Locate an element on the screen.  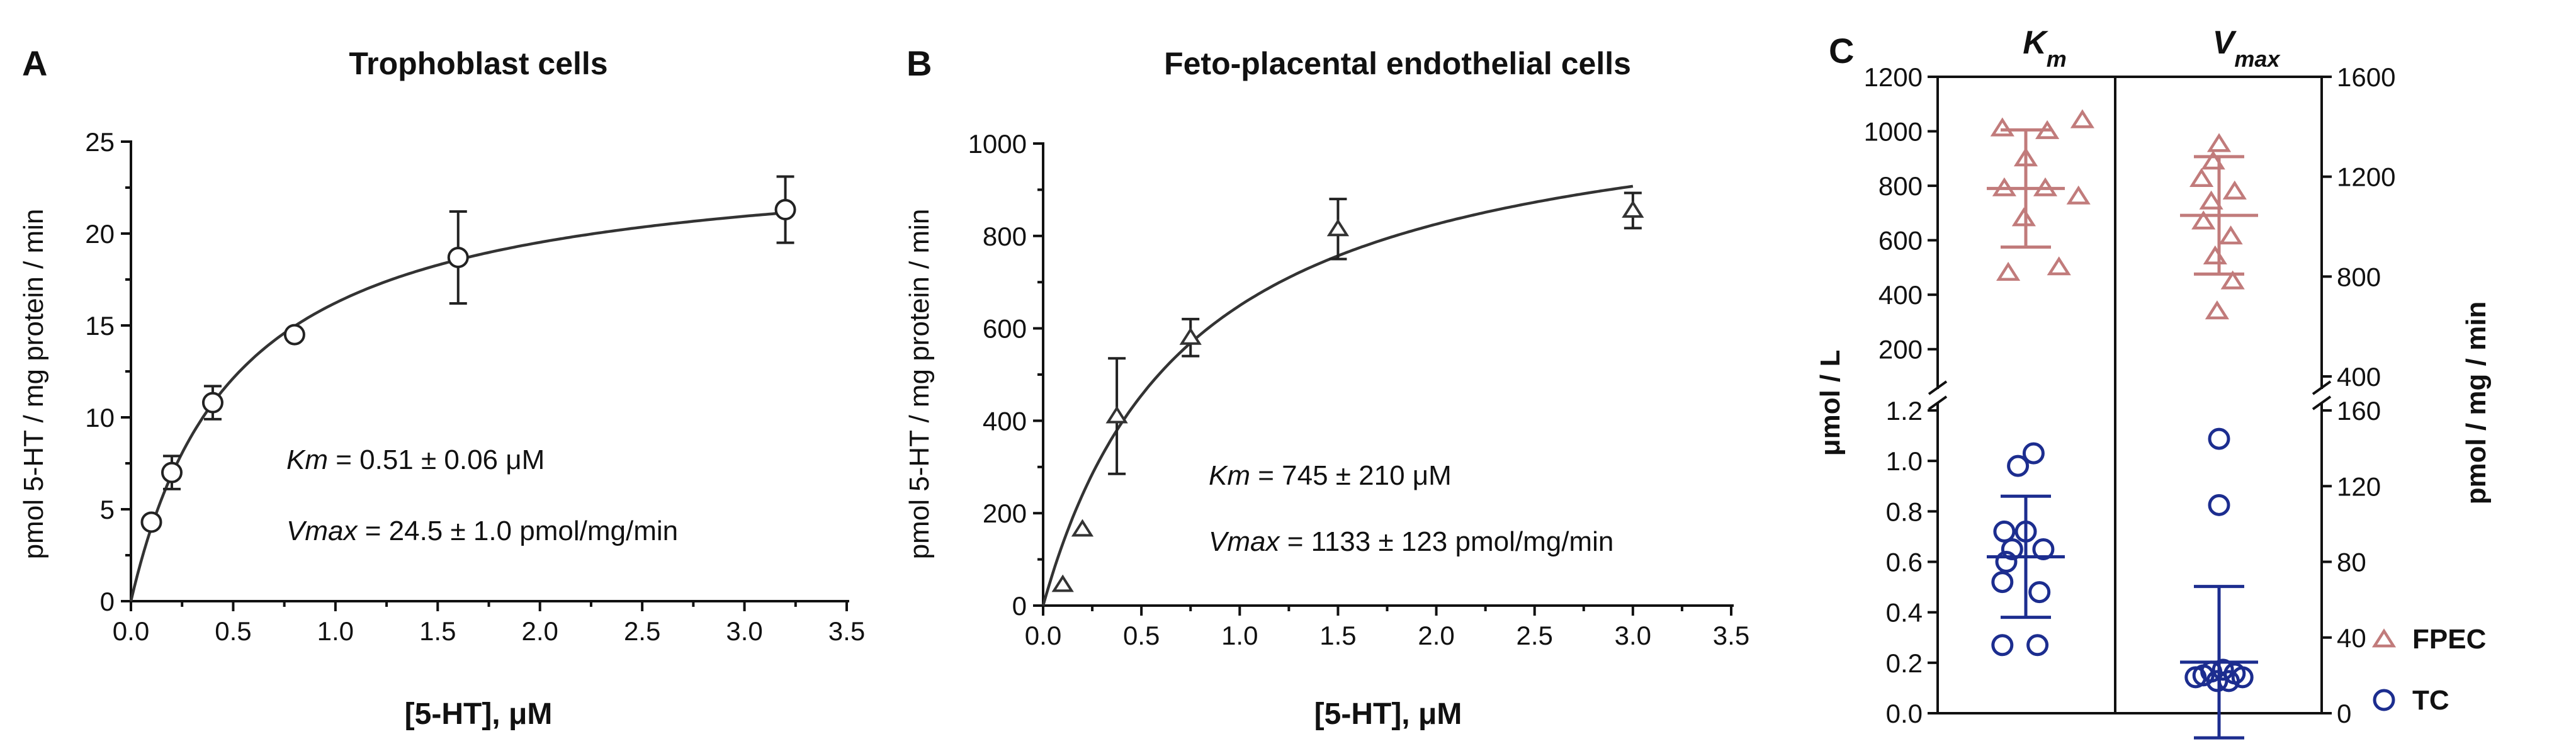
panel-b-y-tick-label: 400 is located at coordinates (1005, 421).